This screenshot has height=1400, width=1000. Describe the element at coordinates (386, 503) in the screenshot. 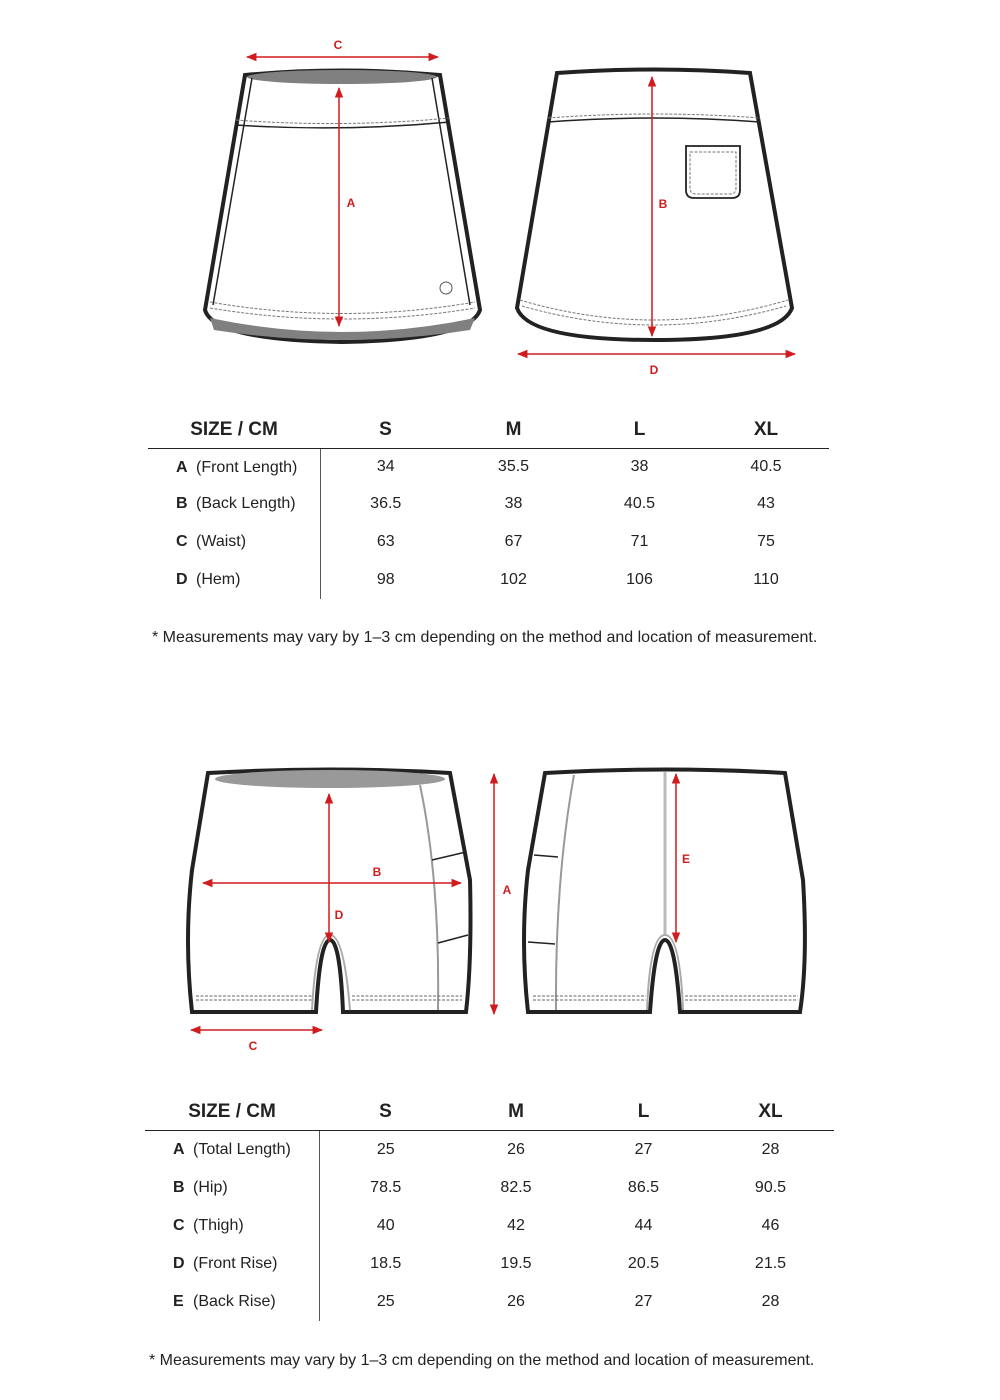

I see `size-value-cell: 36.5` at that location.